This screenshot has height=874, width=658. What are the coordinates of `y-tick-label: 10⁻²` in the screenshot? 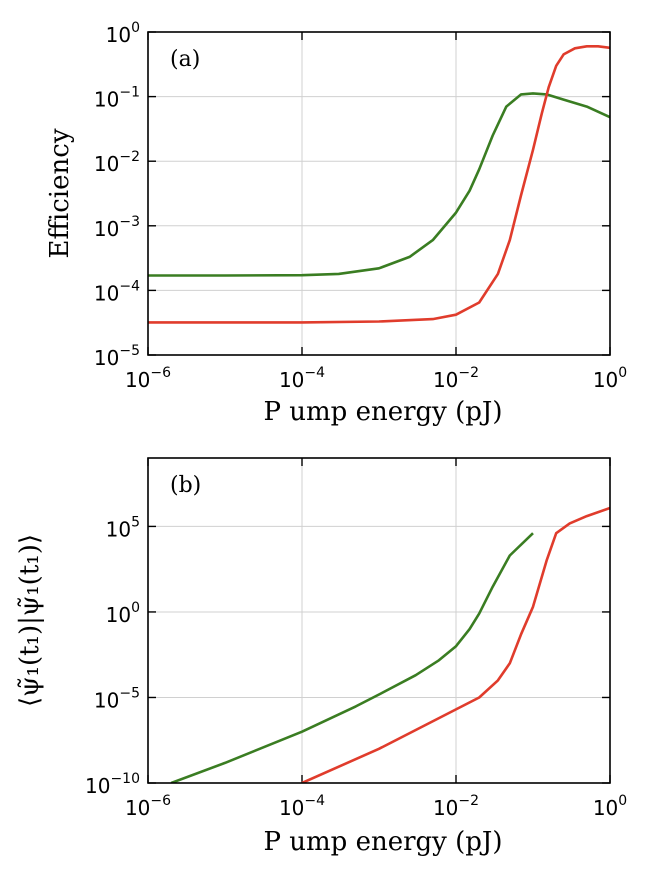 It's located at (117, 162).